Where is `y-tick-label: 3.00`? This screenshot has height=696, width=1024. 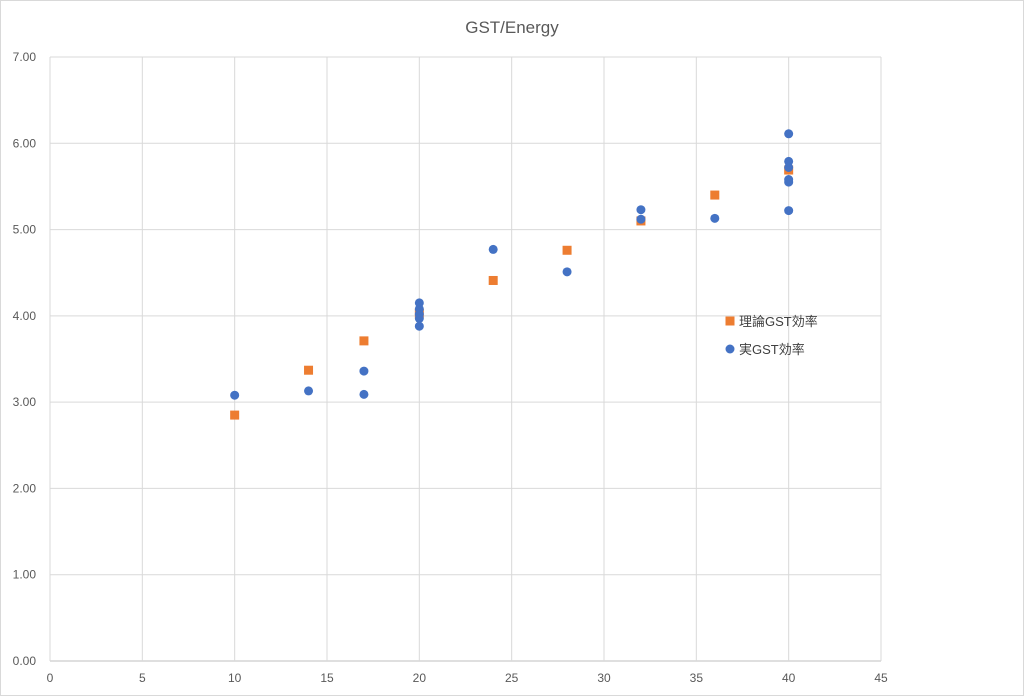
y-tick-label: 3.00 is located at coordinates (25, 402).